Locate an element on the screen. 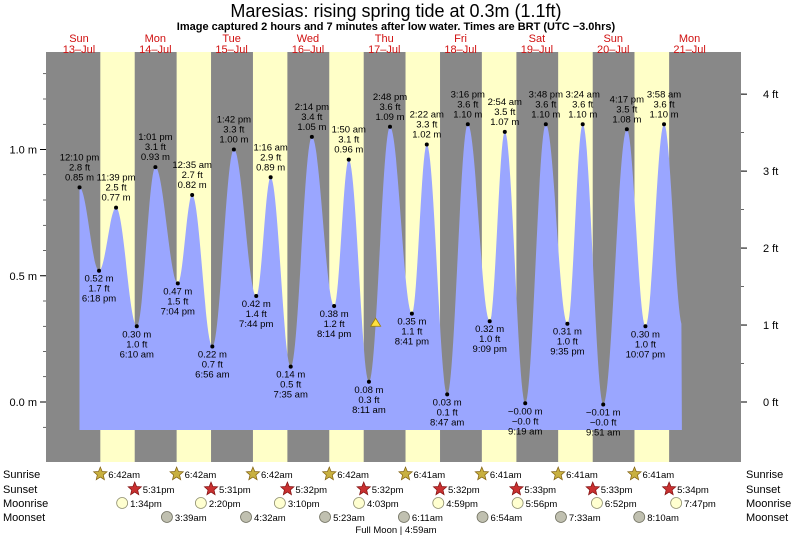  sunset-time: 5:33pm is located at coordinates (617, 490).